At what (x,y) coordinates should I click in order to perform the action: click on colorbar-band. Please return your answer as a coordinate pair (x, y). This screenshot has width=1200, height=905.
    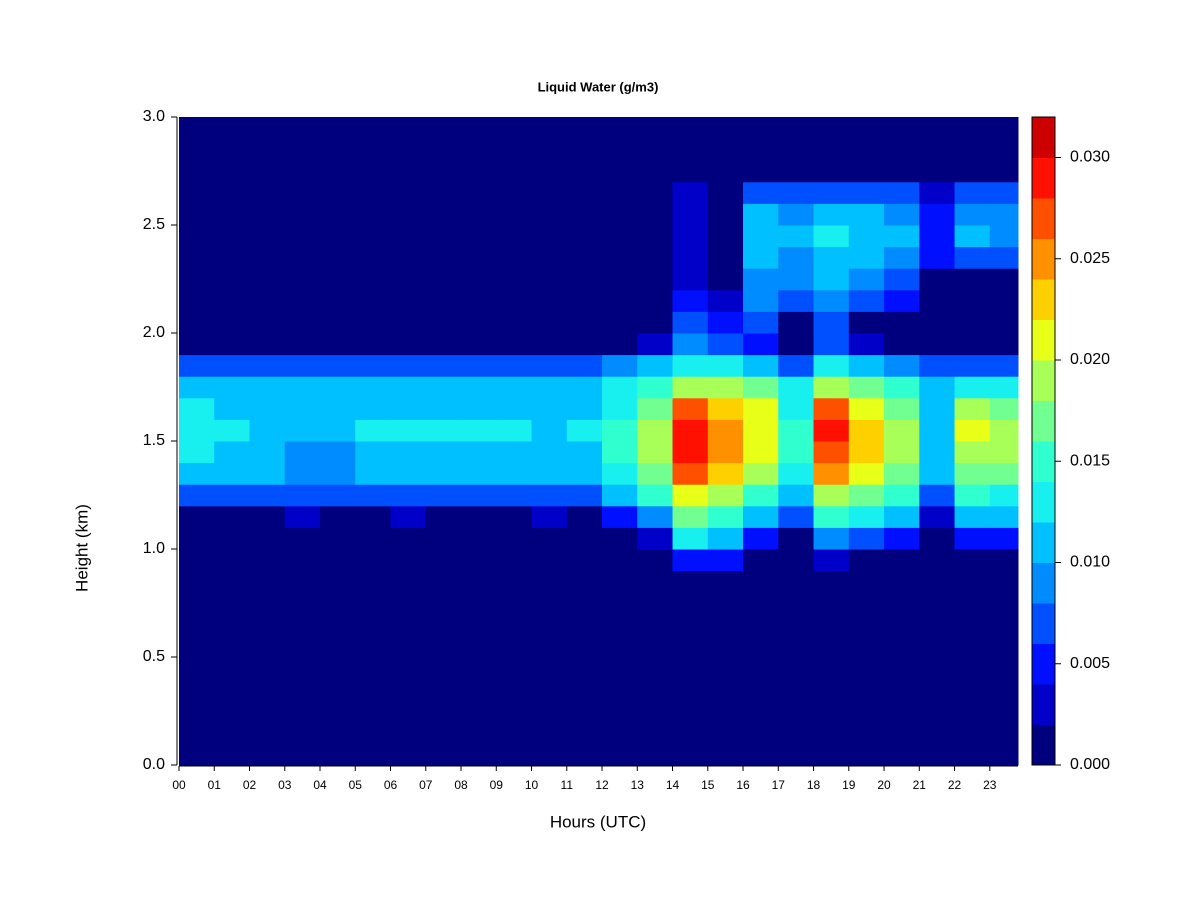
    Looking at the image, I should click on (1043, 137).